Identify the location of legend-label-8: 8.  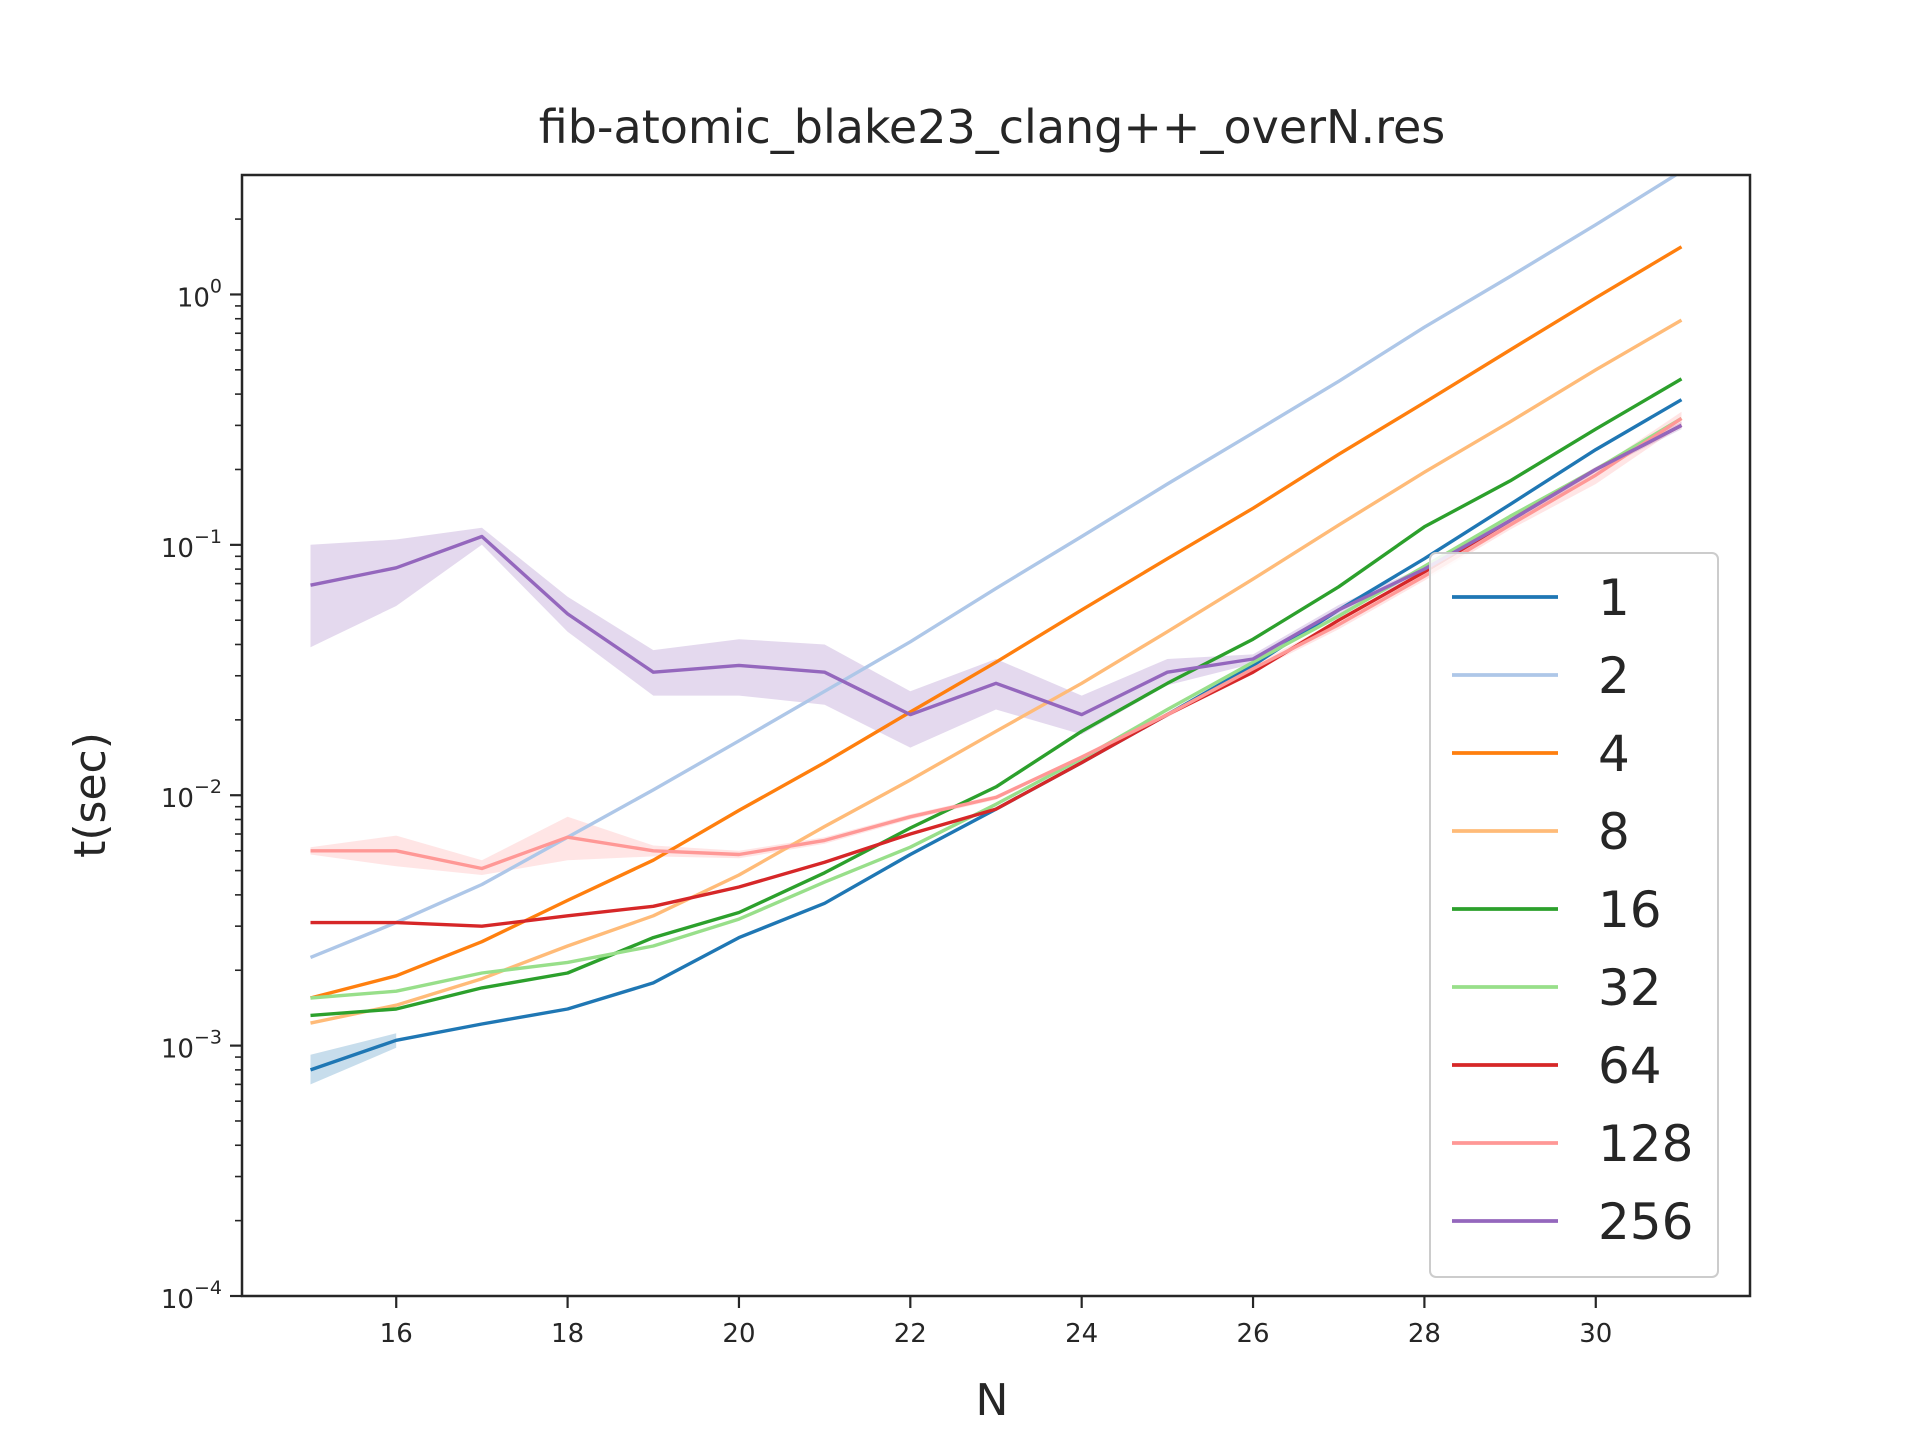
(1614, 832).